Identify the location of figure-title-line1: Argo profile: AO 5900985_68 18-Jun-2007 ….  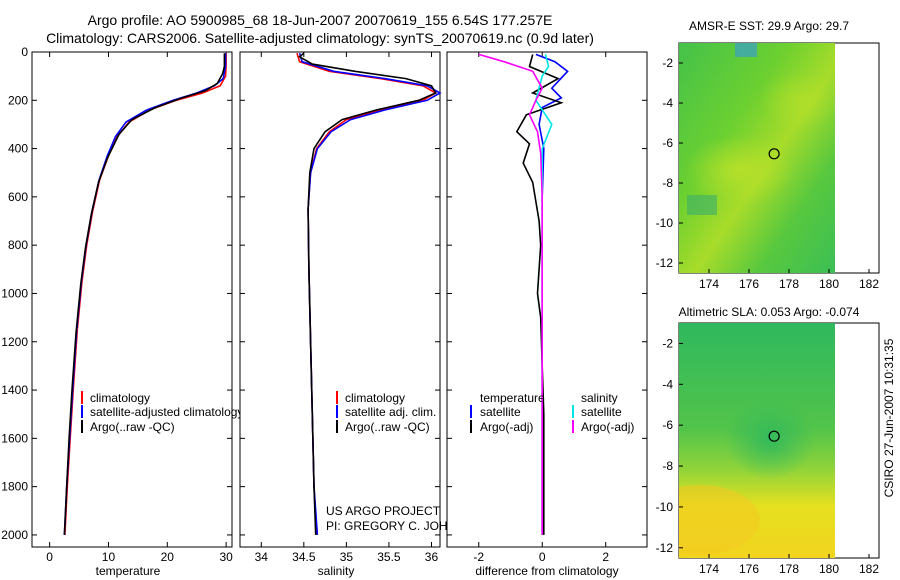
(320, 20).